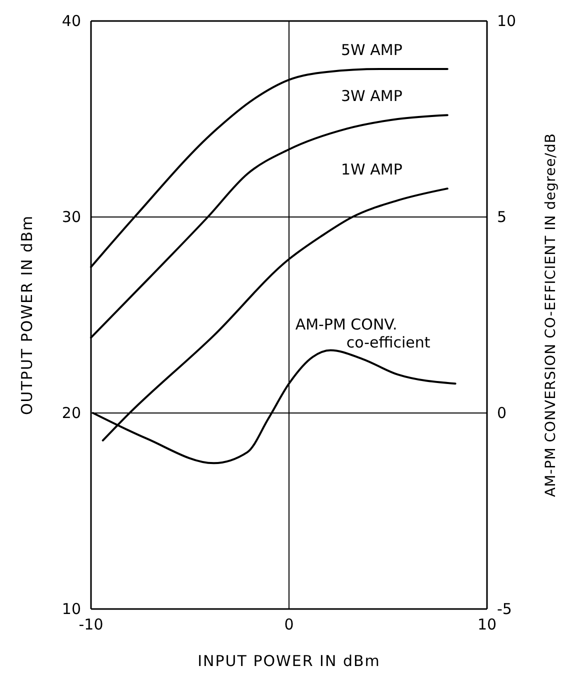  I want to click on y-tick-label: 40, so click(71, 21).